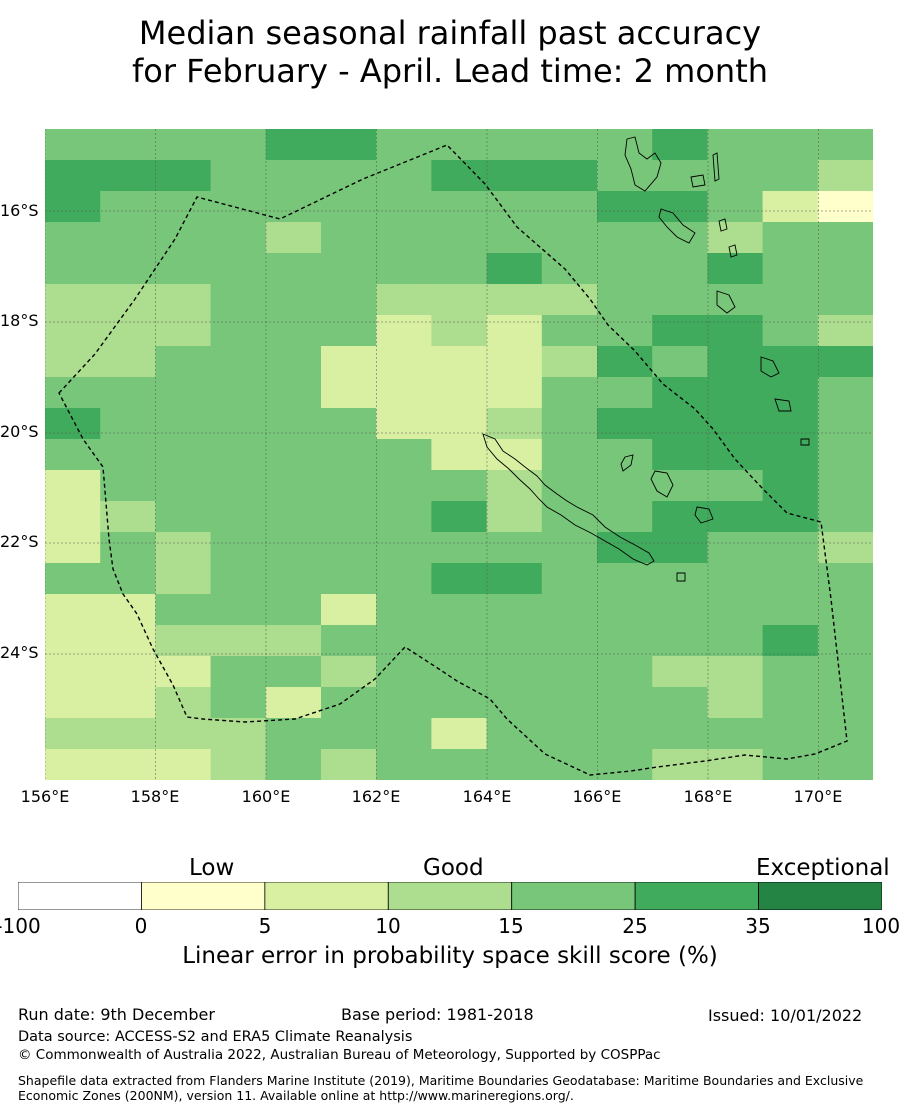 Image resolution: width=900 pixels, height=1110 pixels. What do you see at coordinates (785, 1015) in the screenshot?
I see `issued-date: Issued: 10/01/2022` at bounding box center [785, 1015].